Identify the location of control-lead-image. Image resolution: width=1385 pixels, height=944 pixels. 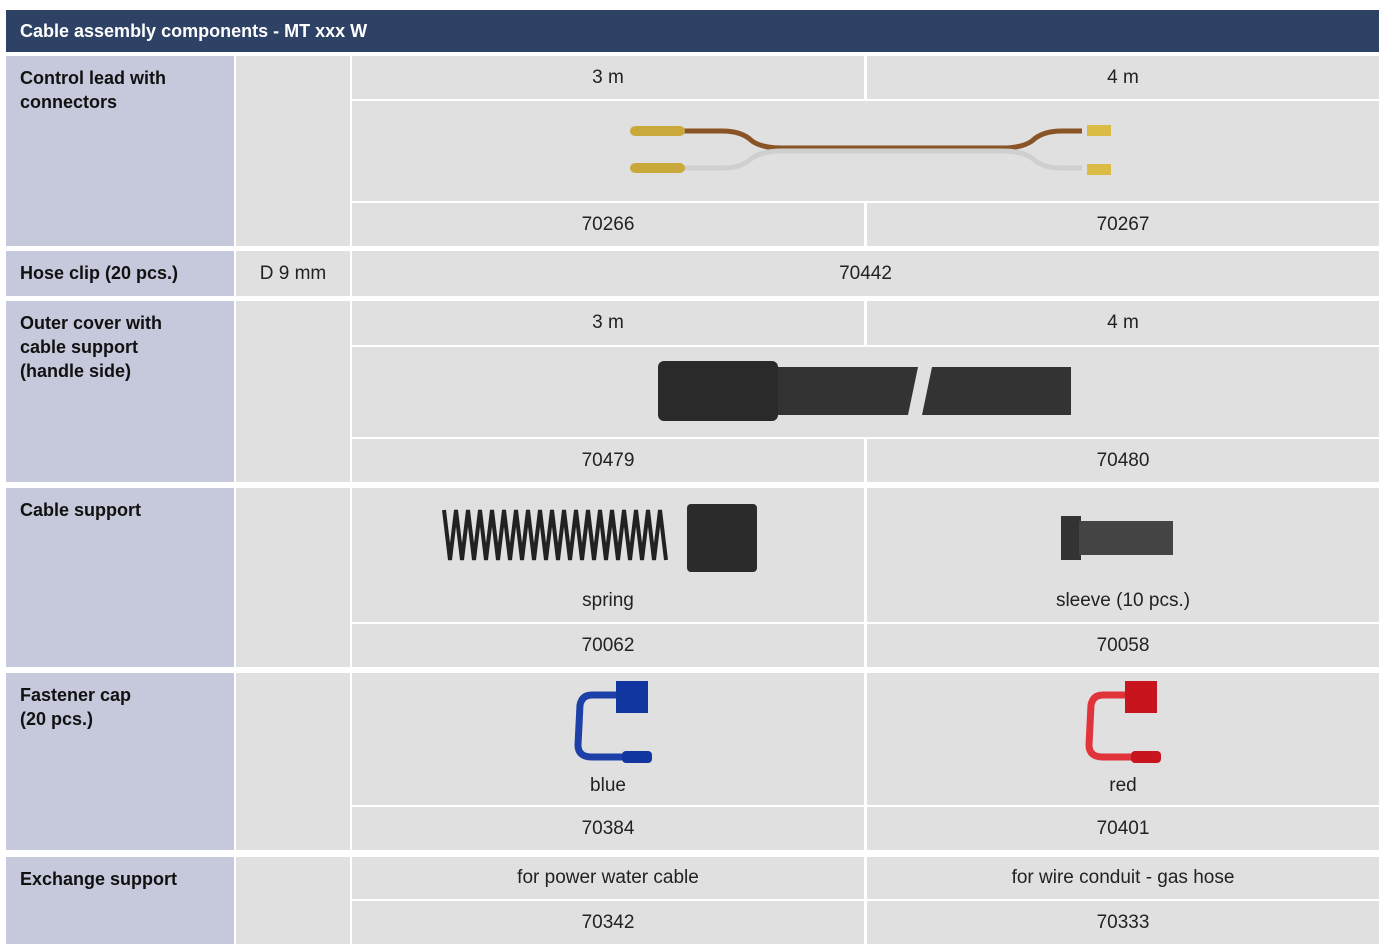
(870, 150).